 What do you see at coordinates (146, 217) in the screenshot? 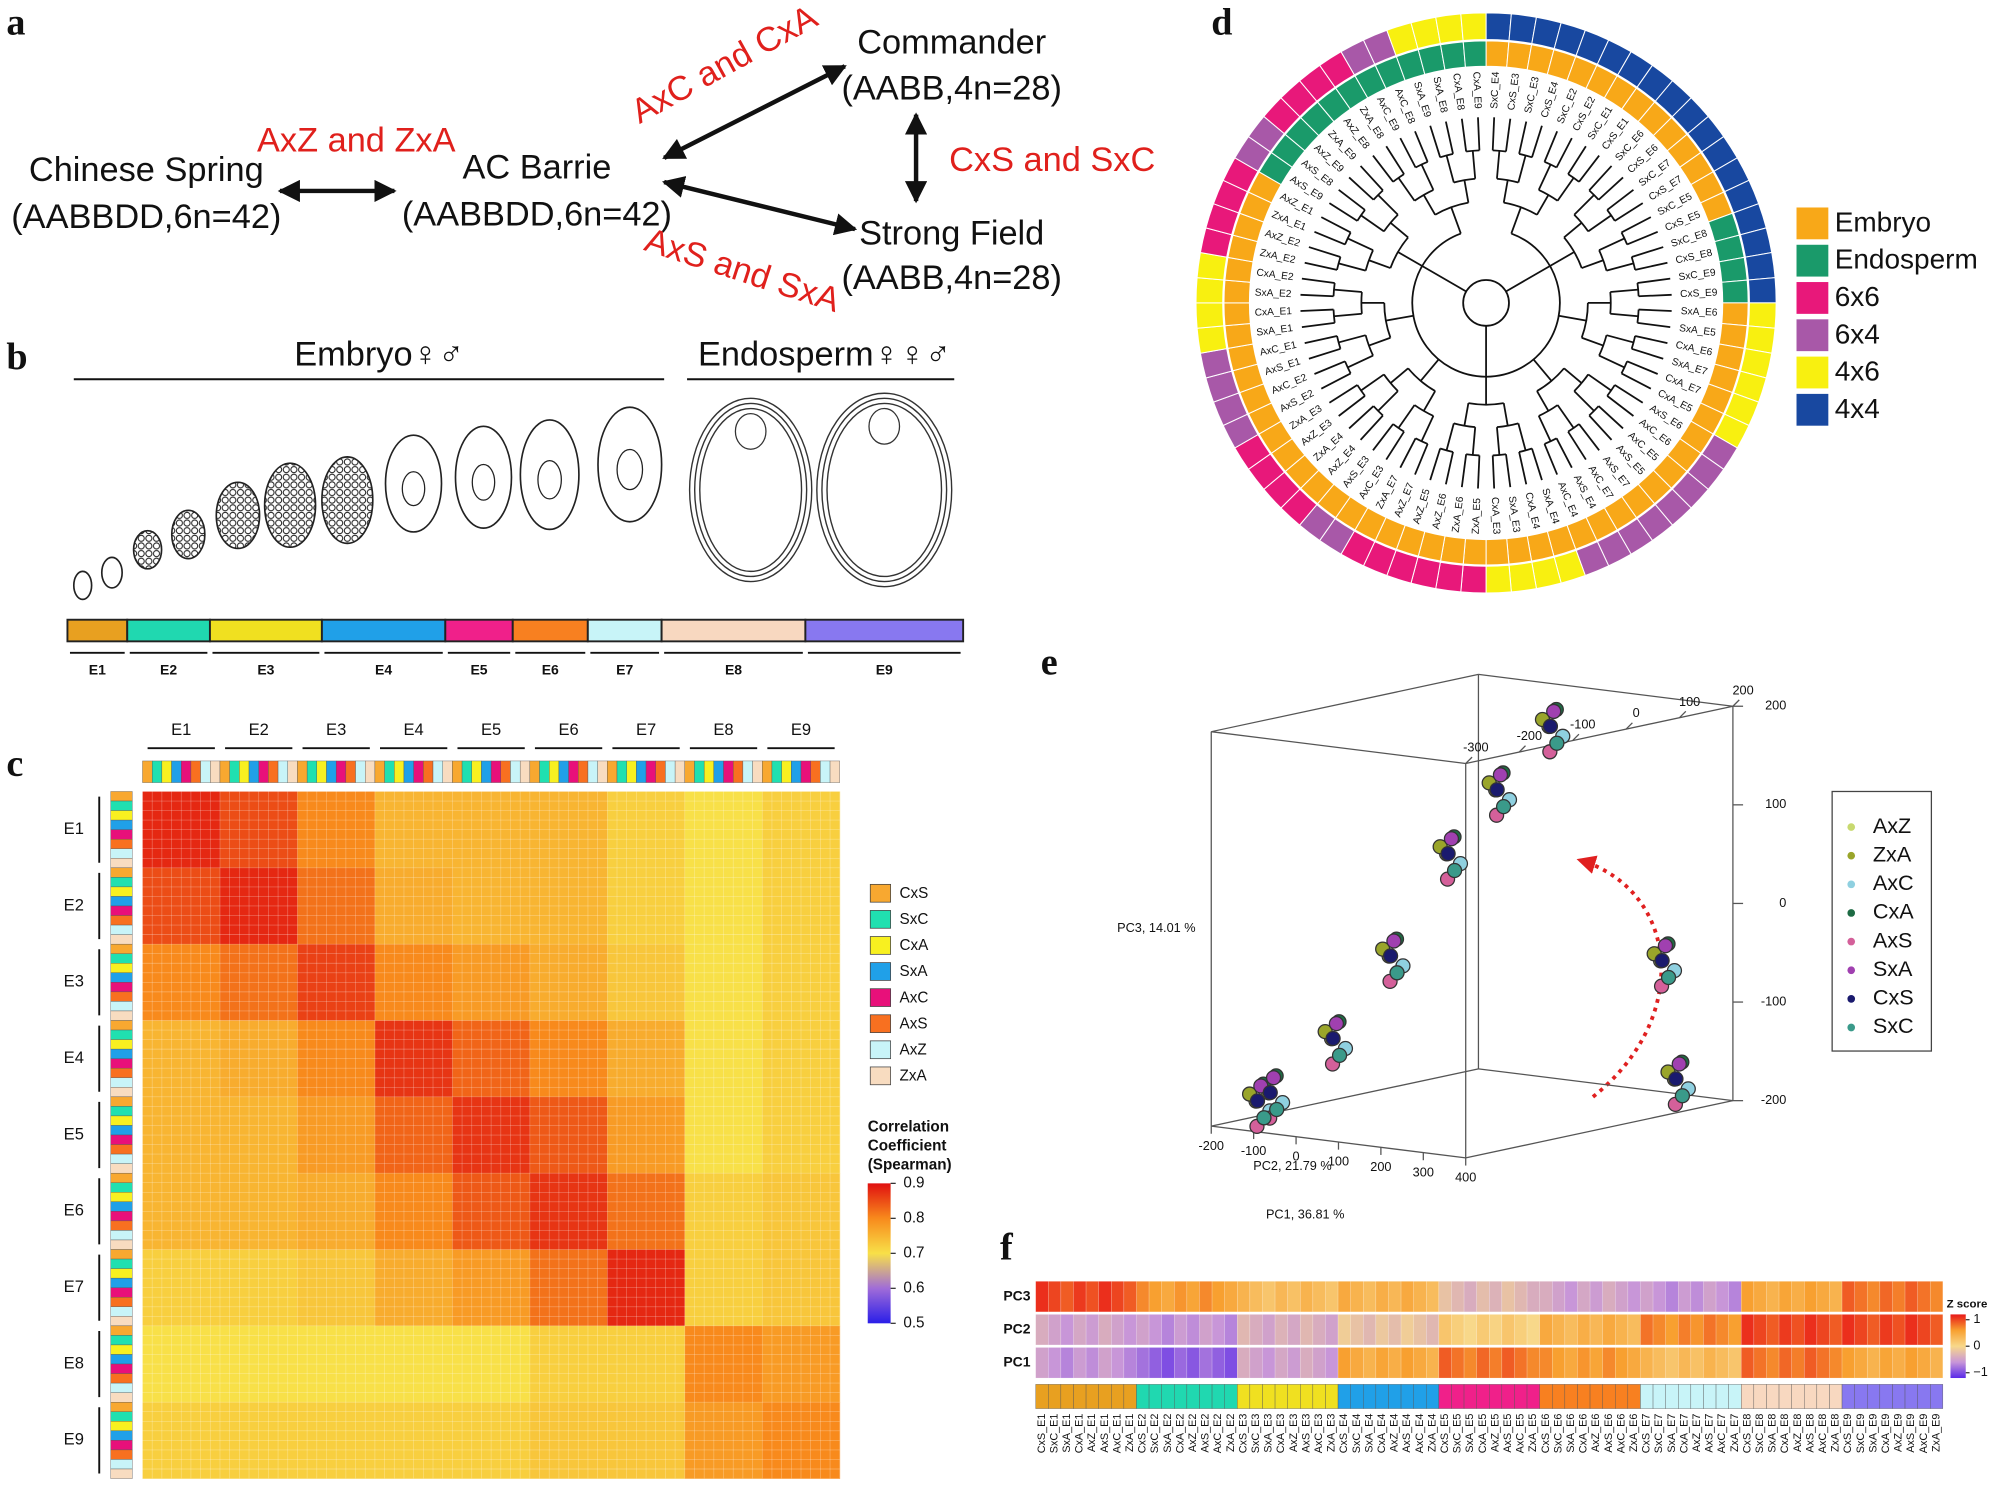
I see `node-genome: (AABBDD,6n=42)` at bounding box center [146, 217].